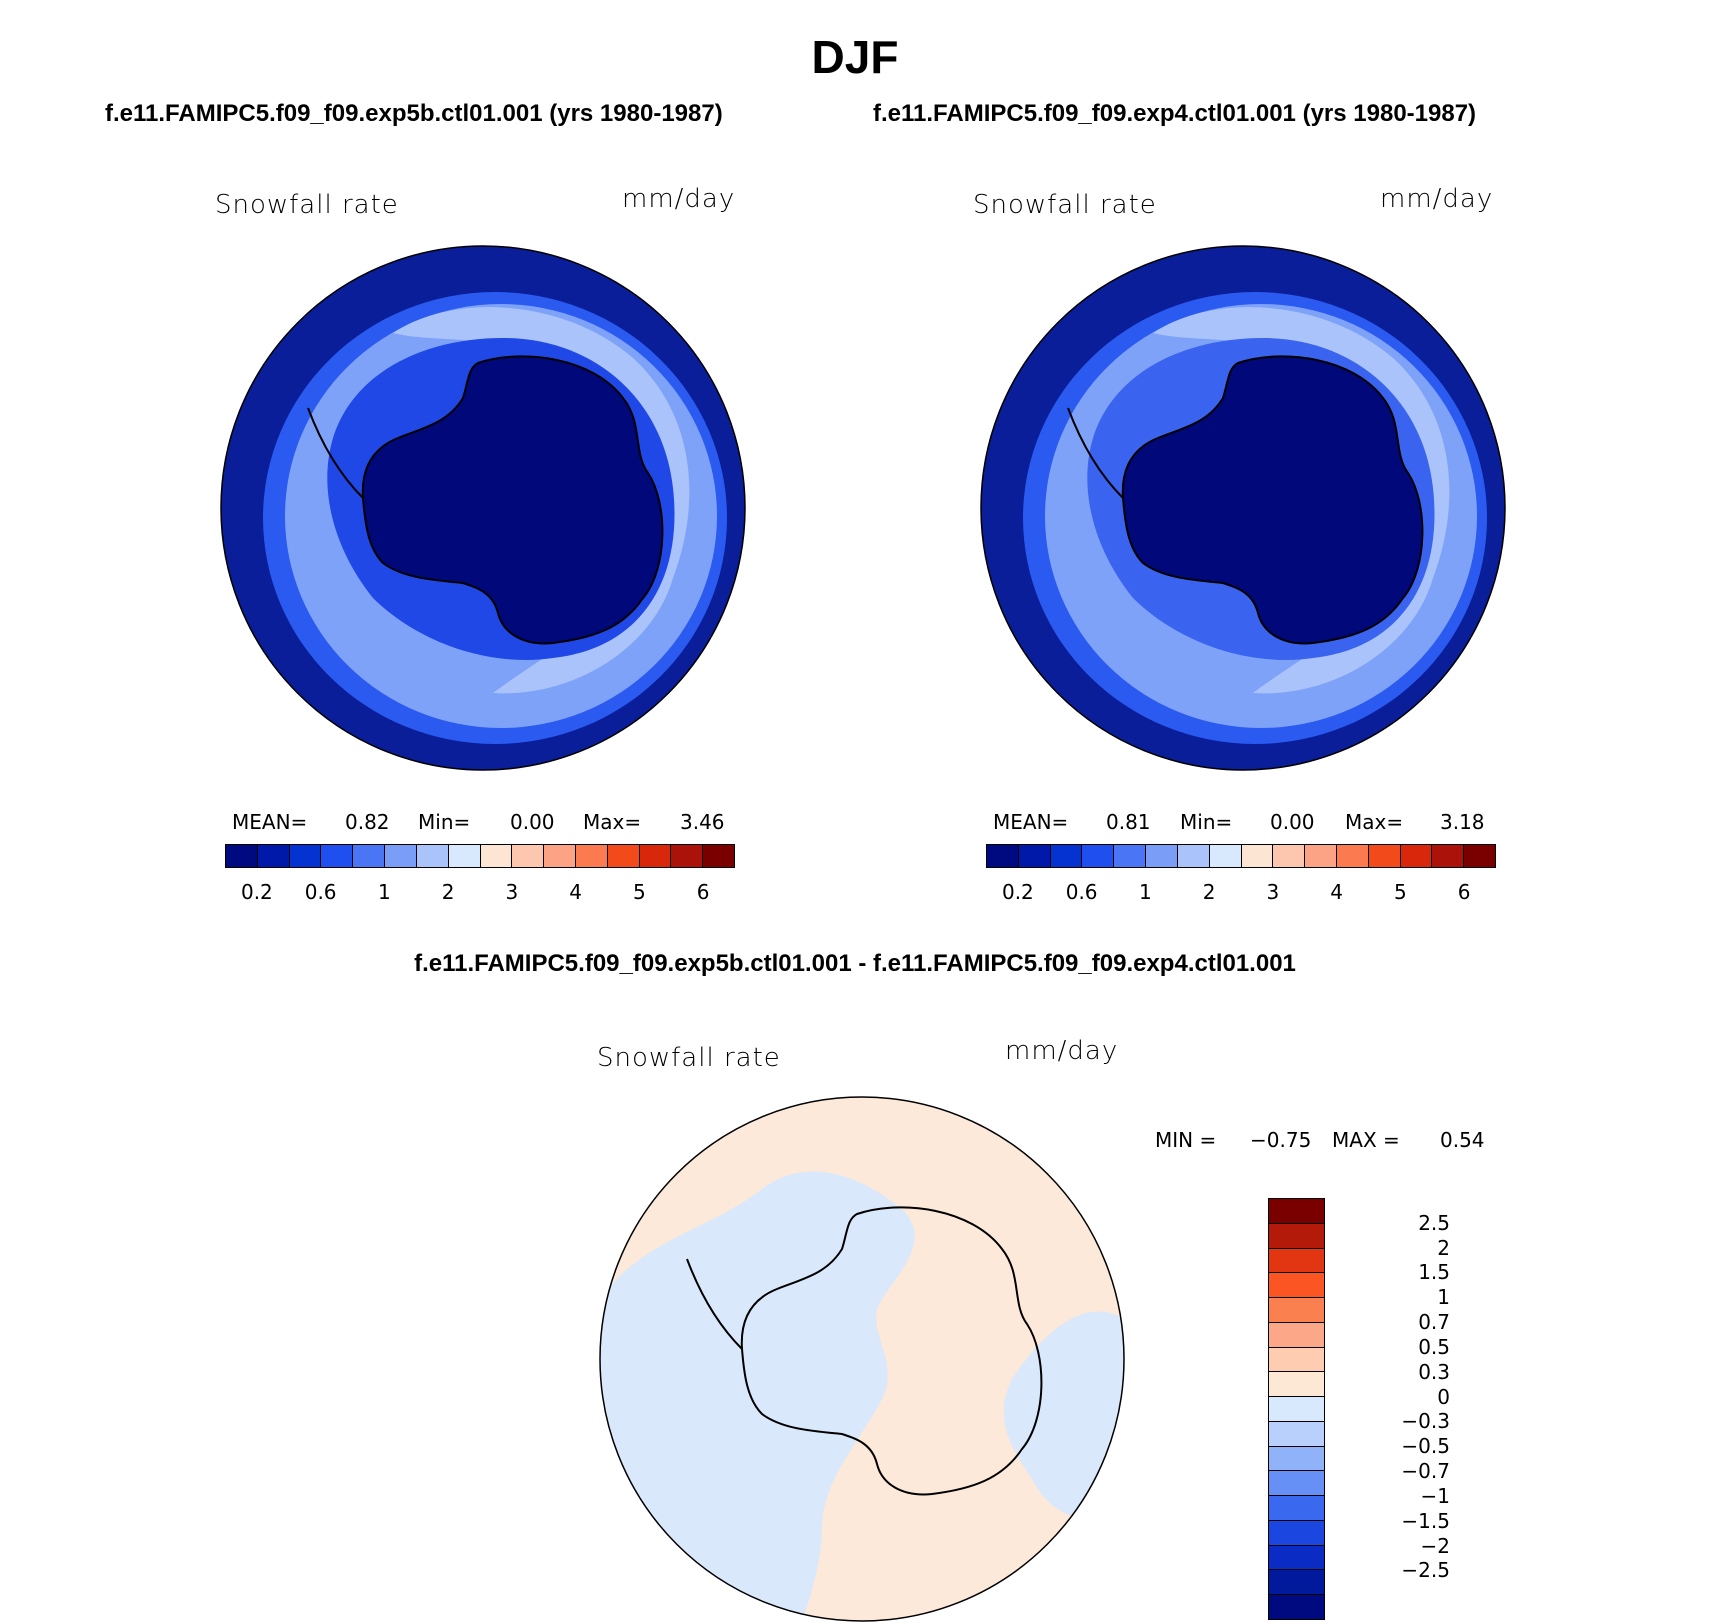 The width and height of the screenshot is (1710, 1624). What do you see at coordinates (1186, 1140) in the screenshot?
I see `diff-min-label: MIN =` at bounding box center [1186, 1140].